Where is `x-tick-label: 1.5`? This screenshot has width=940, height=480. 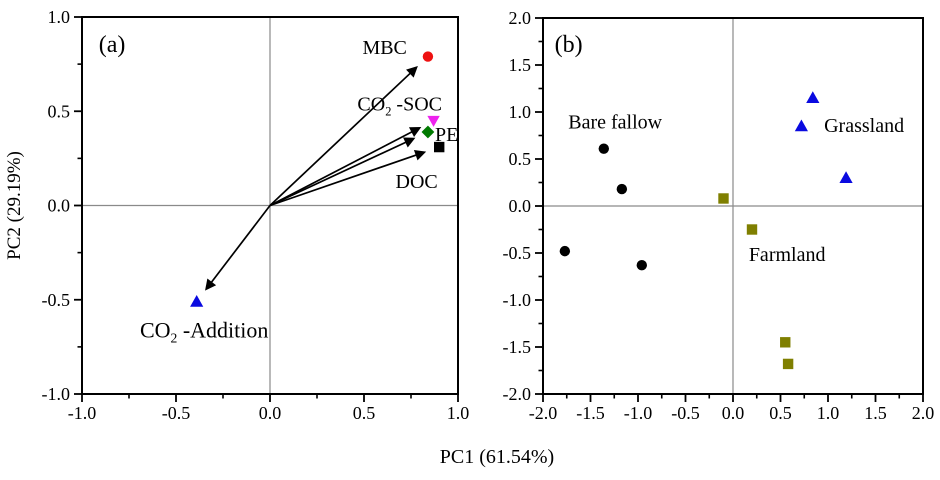
x-tick-label: 1.5 is located at coordinates (875, 413).